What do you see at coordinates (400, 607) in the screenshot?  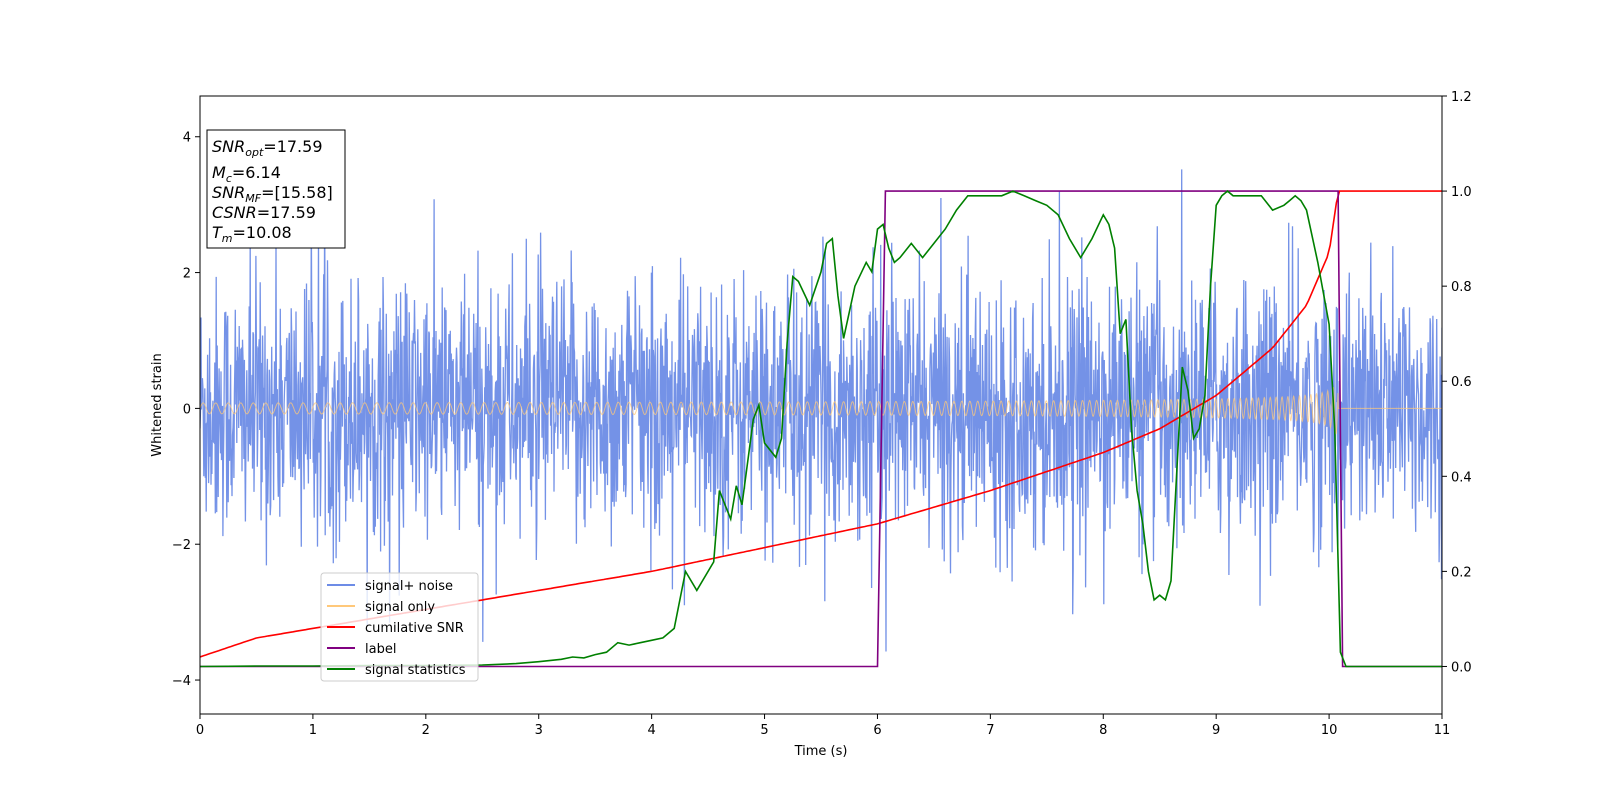 I see `legend-label: signal only` at bounding box center [400, 607].